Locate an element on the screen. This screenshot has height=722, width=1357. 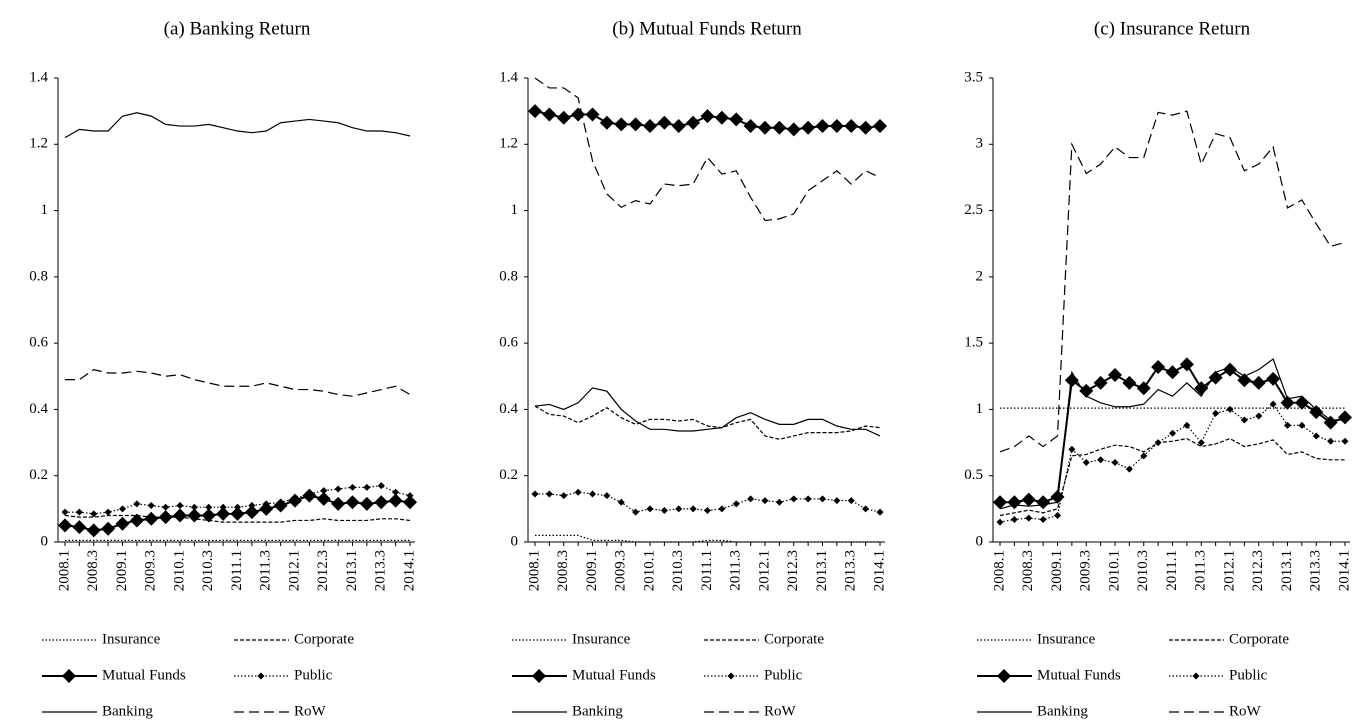
x-tick-label: 2012.3 is located at coordinates (793, 570).